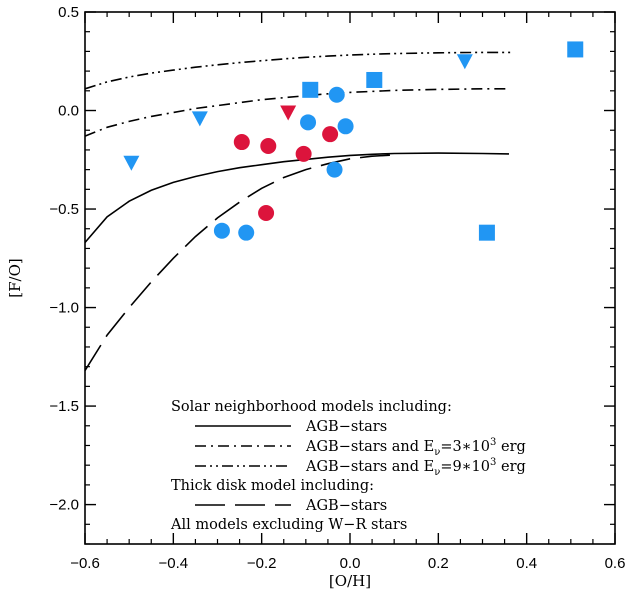 Image resolution: width=630 pixels, height=593 pixels. Describe the element at coordinates (299, 70) in the screenshot. I see `model-line-dashdotdot` at that location.